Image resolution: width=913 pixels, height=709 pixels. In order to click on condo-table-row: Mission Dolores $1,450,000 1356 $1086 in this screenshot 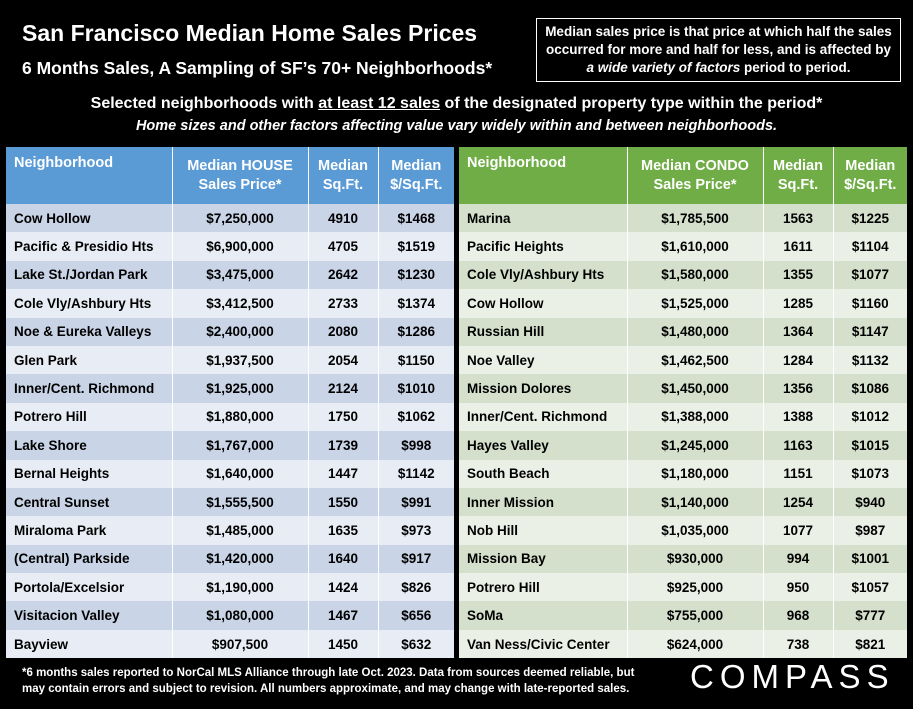, I will do `click(683, 388)`.